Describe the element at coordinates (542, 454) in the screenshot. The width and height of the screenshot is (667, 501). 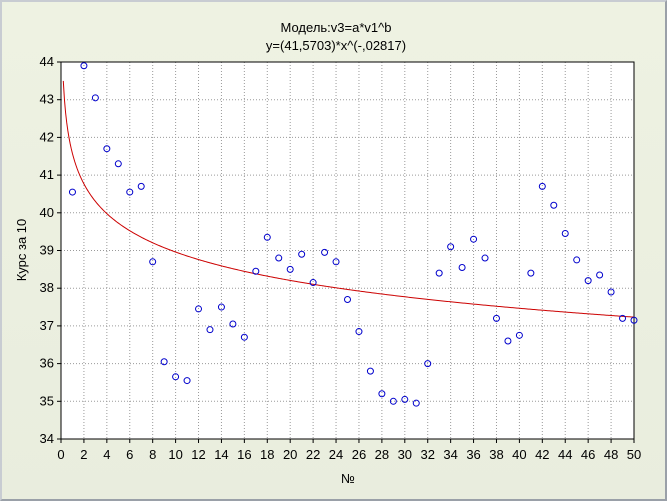
I see `x-tick-label: 42` at that location.